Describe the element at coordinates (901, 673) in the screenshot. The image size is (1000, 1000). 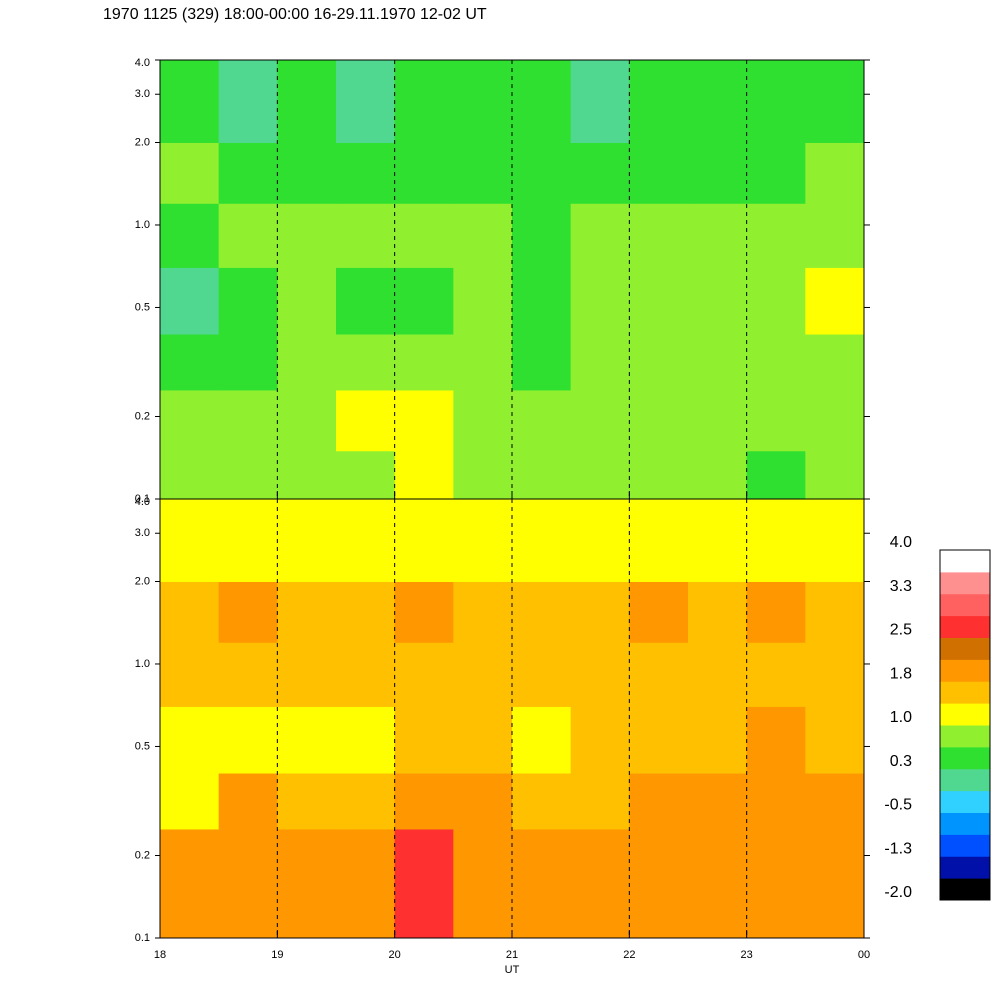
I see `colorbar-label: 1.8` at that location.